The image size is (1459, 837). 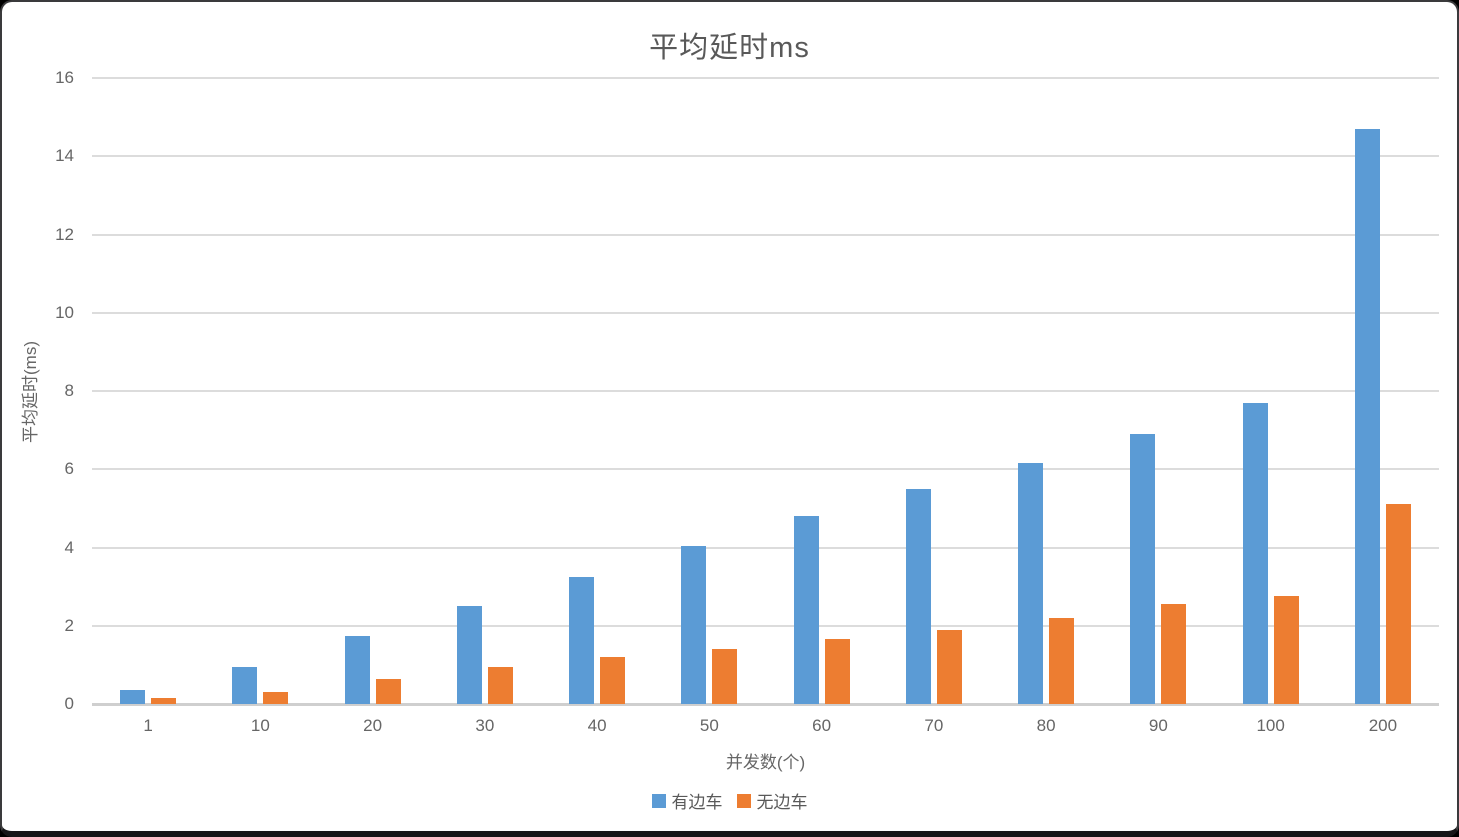 What do you see at coordinates (765, 704) in the screenshot?
I see `x-axis-line` at bounding box center [765, 704].